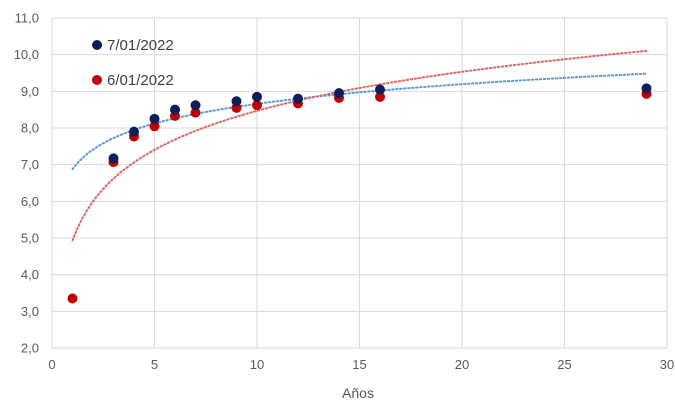 The image size is (675, 402). Describe the element at coordinates (133, 63) in the screenshot. I see `legend: 7/01/2022 6/01/2022` at that location.